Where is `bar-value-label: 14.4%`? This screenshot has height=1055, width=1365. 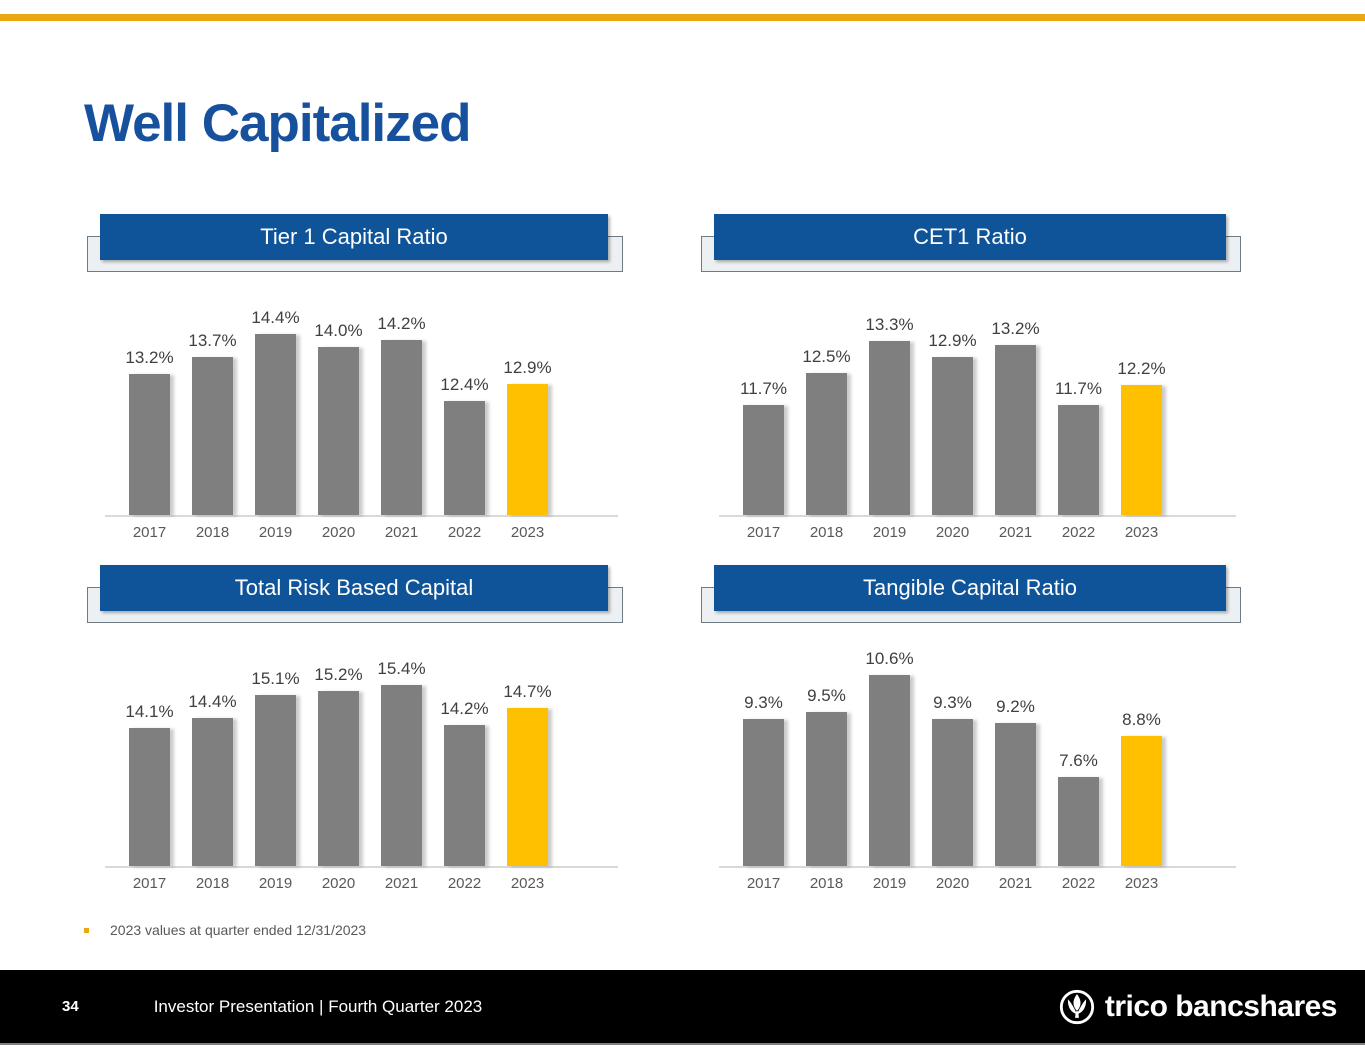 bar-value-label: 14.4% is located at coordinates (275, 317).